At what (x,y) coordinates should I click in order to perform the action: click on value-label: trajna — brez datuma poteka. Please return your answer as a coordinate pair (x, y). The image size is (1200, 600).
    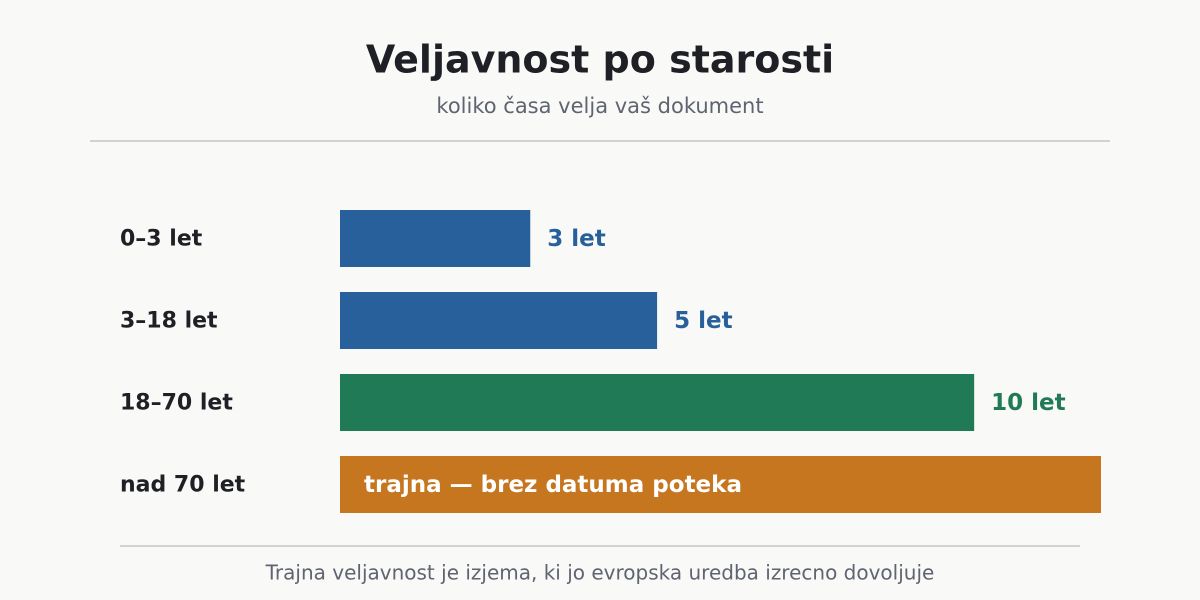
    Looking at the image, I should click on (553, 485).